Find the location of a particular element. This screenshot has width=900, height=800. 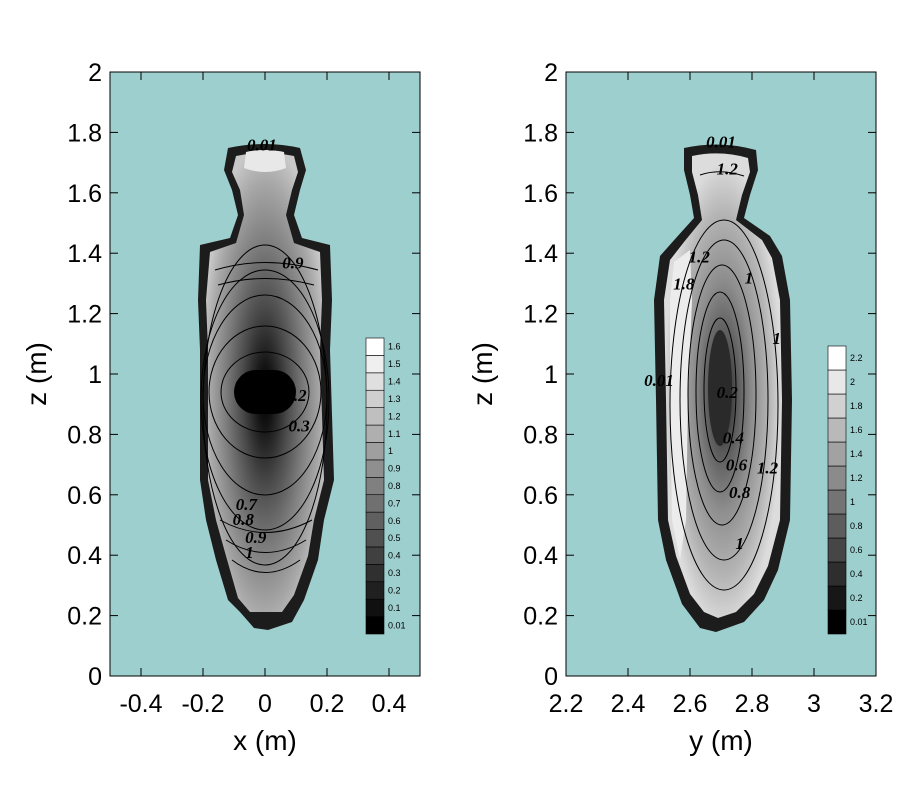

left-y-tick-label: 0.6 is located at coordinates (84, 496).